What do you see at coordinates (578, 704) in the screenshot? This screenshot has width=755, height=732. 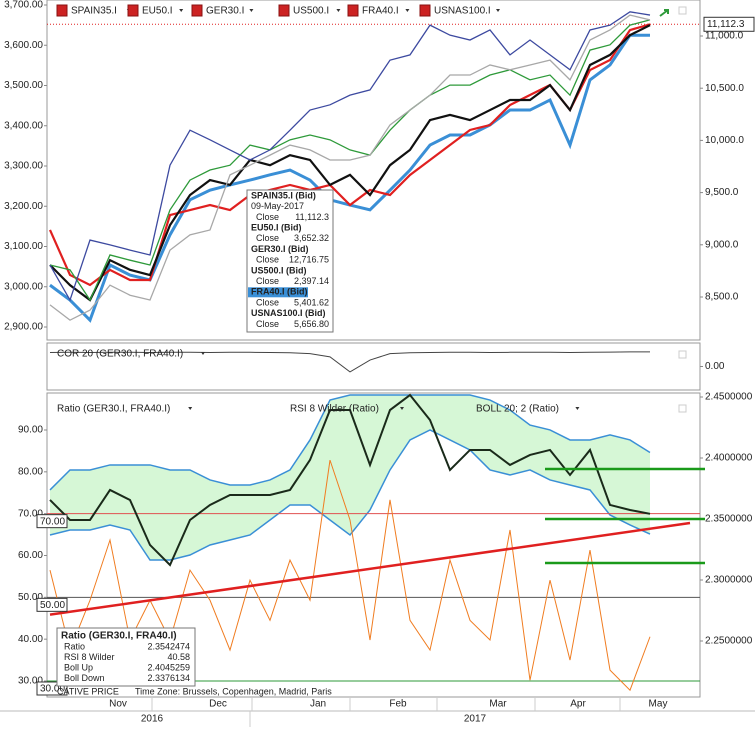 I see `x-tick-label: Apr` at bounding box center [578, 704].